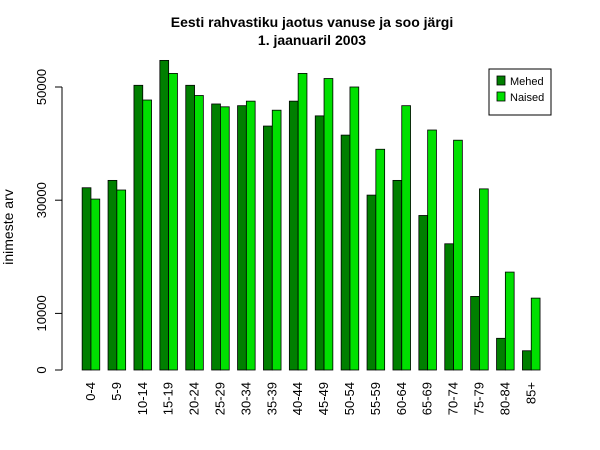 This screenshot has width=600, height=450. What do you see at coordinates (535, 334) in the screenshot?
I see `bar-naised-85+` at bounding box center [535, 334].